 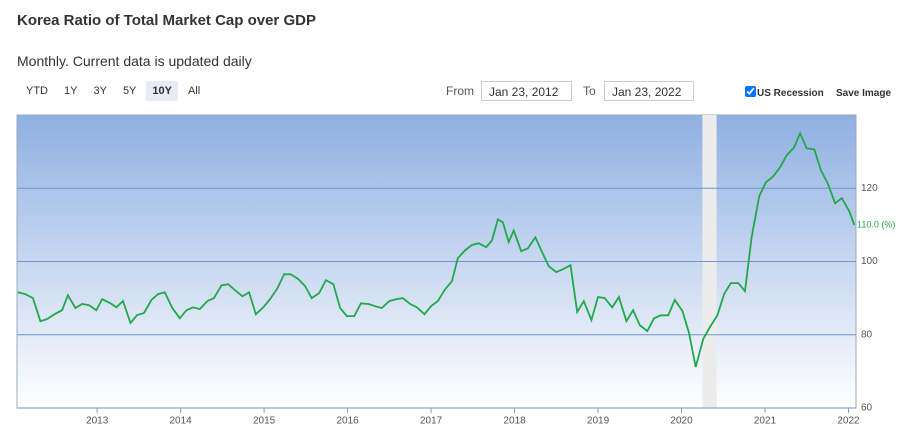 What do you see at coordinates (194, 91) in the screenshot?
I see `range-button: All` at bounding box center [194, 91].